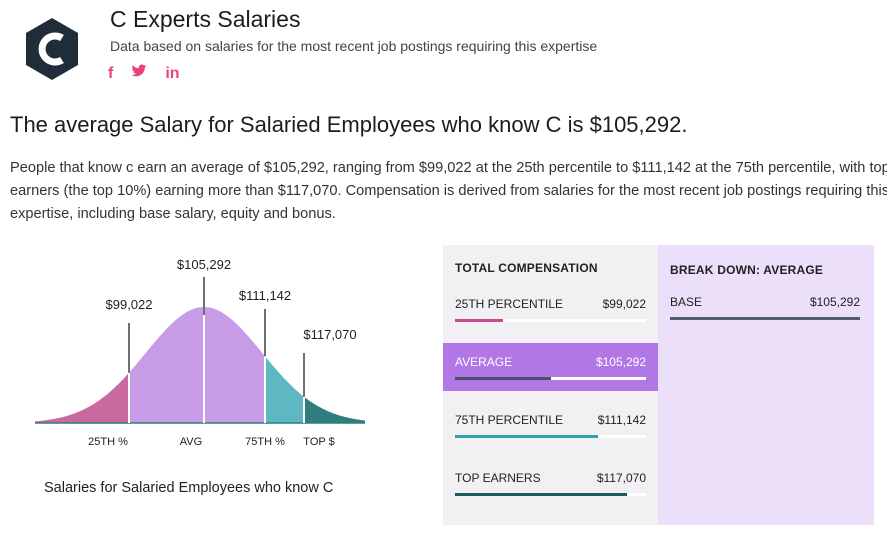 Image resolution: width=887 pixels, height=539 pixels. Describe the element at coordinates (498, 478) in the screenshot. I see `compensation-label: TOP EARNERS` at that location.